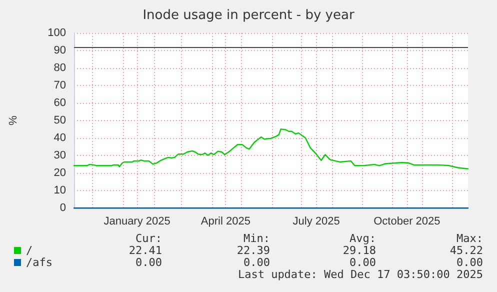 The image size is (497, 292). What do you see at coordinates (60, 68) in the screenshot?
I see `y-tick-label: 80` at bounding box center [60, 68].